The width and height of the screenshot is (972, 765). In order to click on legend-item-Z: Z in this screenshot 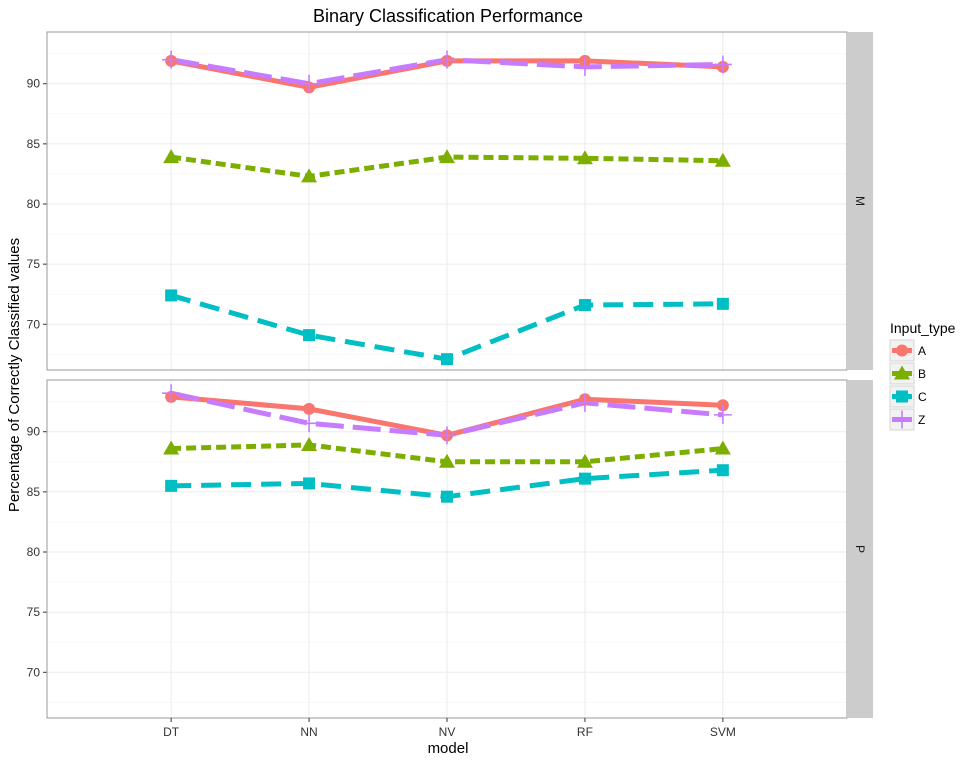, I will do `click(907, 419)`.